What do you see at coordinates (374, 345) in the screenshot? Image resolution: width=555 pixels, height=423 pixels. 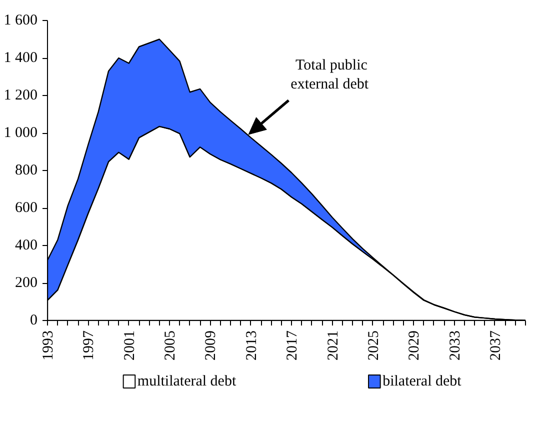 I see `x-tick-label: 2025` at bounding box center [374, 345].